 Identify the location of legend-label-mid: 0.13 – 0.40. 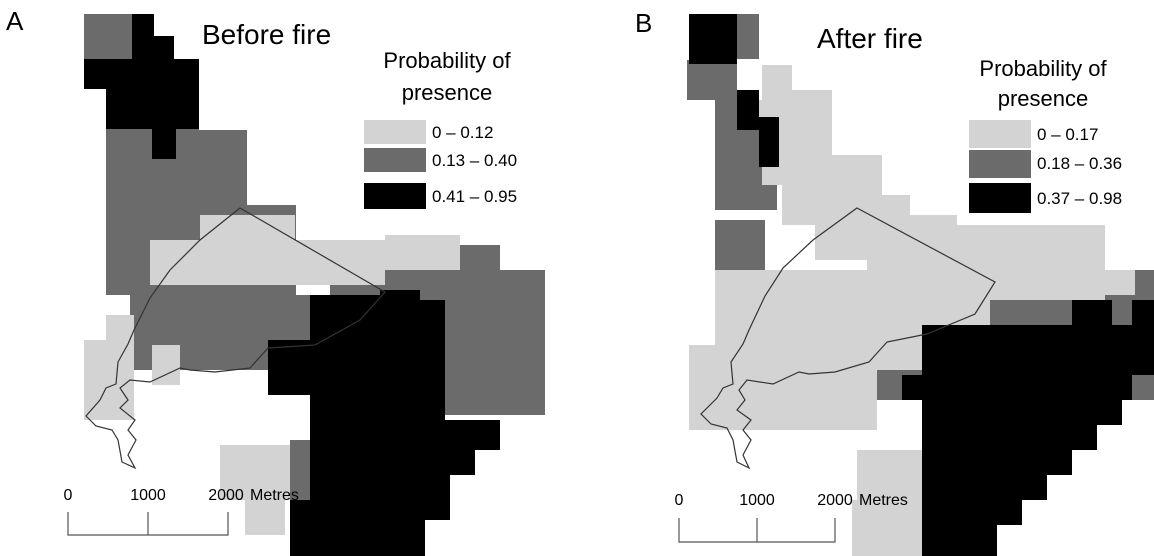
(474, 160).